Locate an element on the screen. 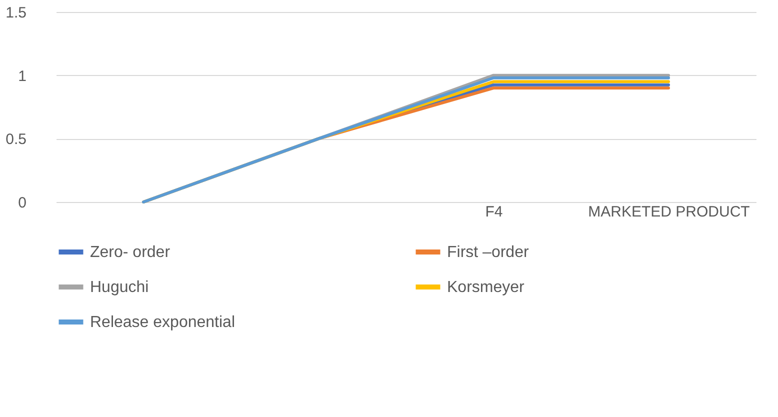  y-tick-label: 1 is located at coordinates (22, 76).